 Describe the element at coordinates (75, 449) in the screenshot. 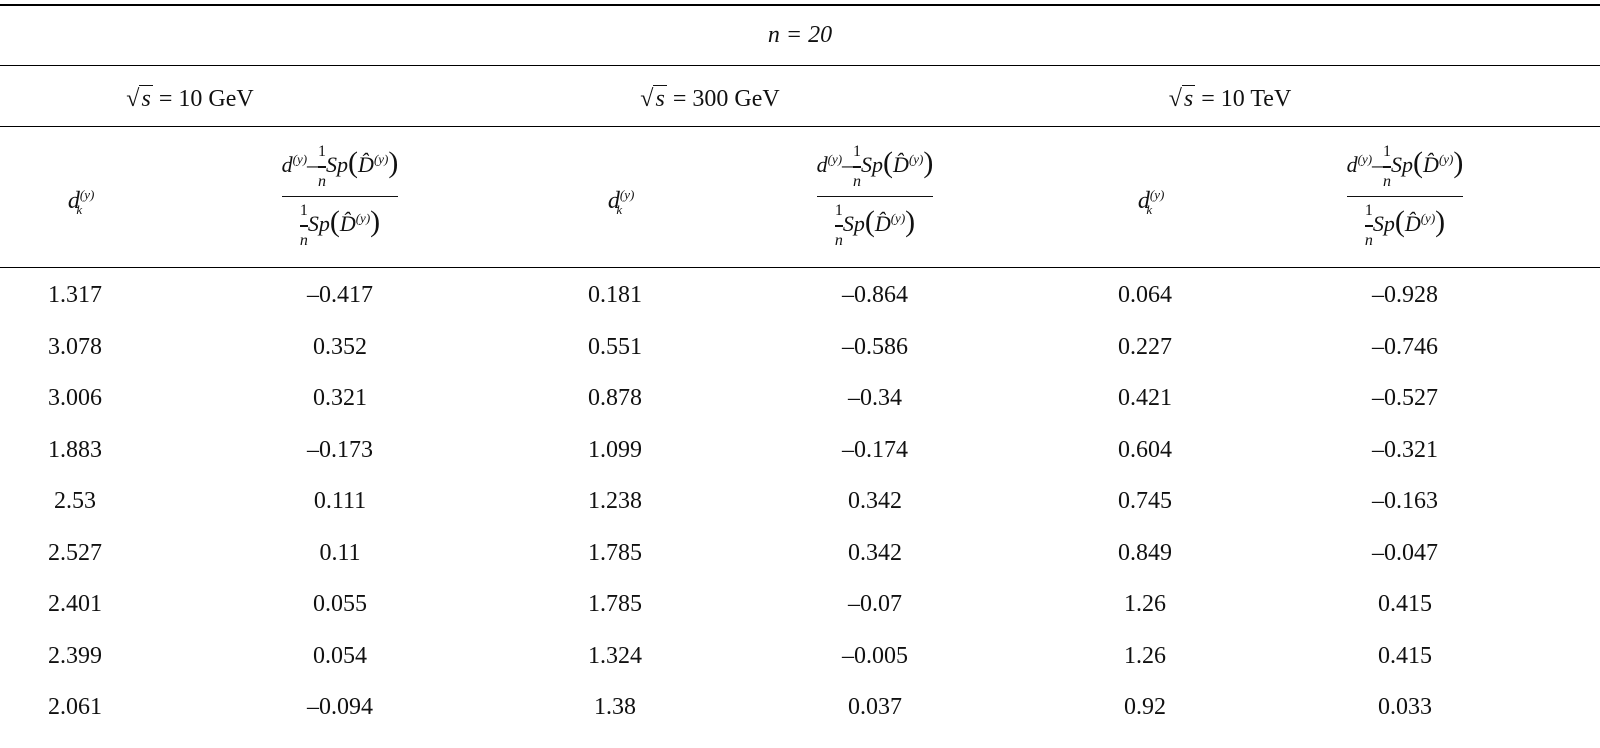

I see `table-cell: 1.883` at that location.